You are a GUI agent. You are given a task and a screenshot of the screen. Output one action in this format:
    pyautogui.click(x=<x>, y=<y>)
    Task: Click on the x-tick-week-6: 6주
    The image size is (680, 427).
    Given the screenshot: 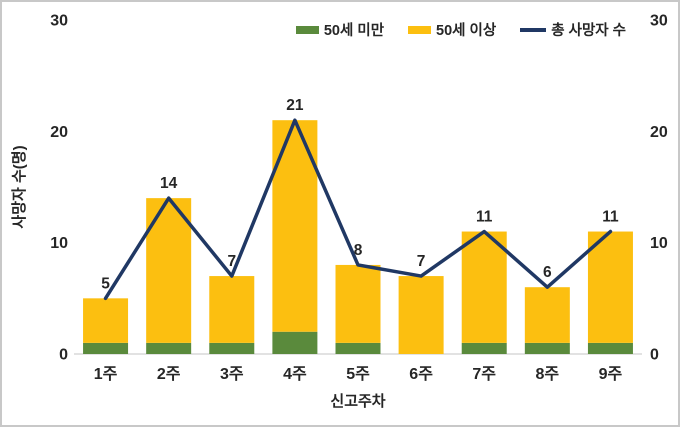 What is the action you would take?
    pyautogui.click(x=421, y=374)
    